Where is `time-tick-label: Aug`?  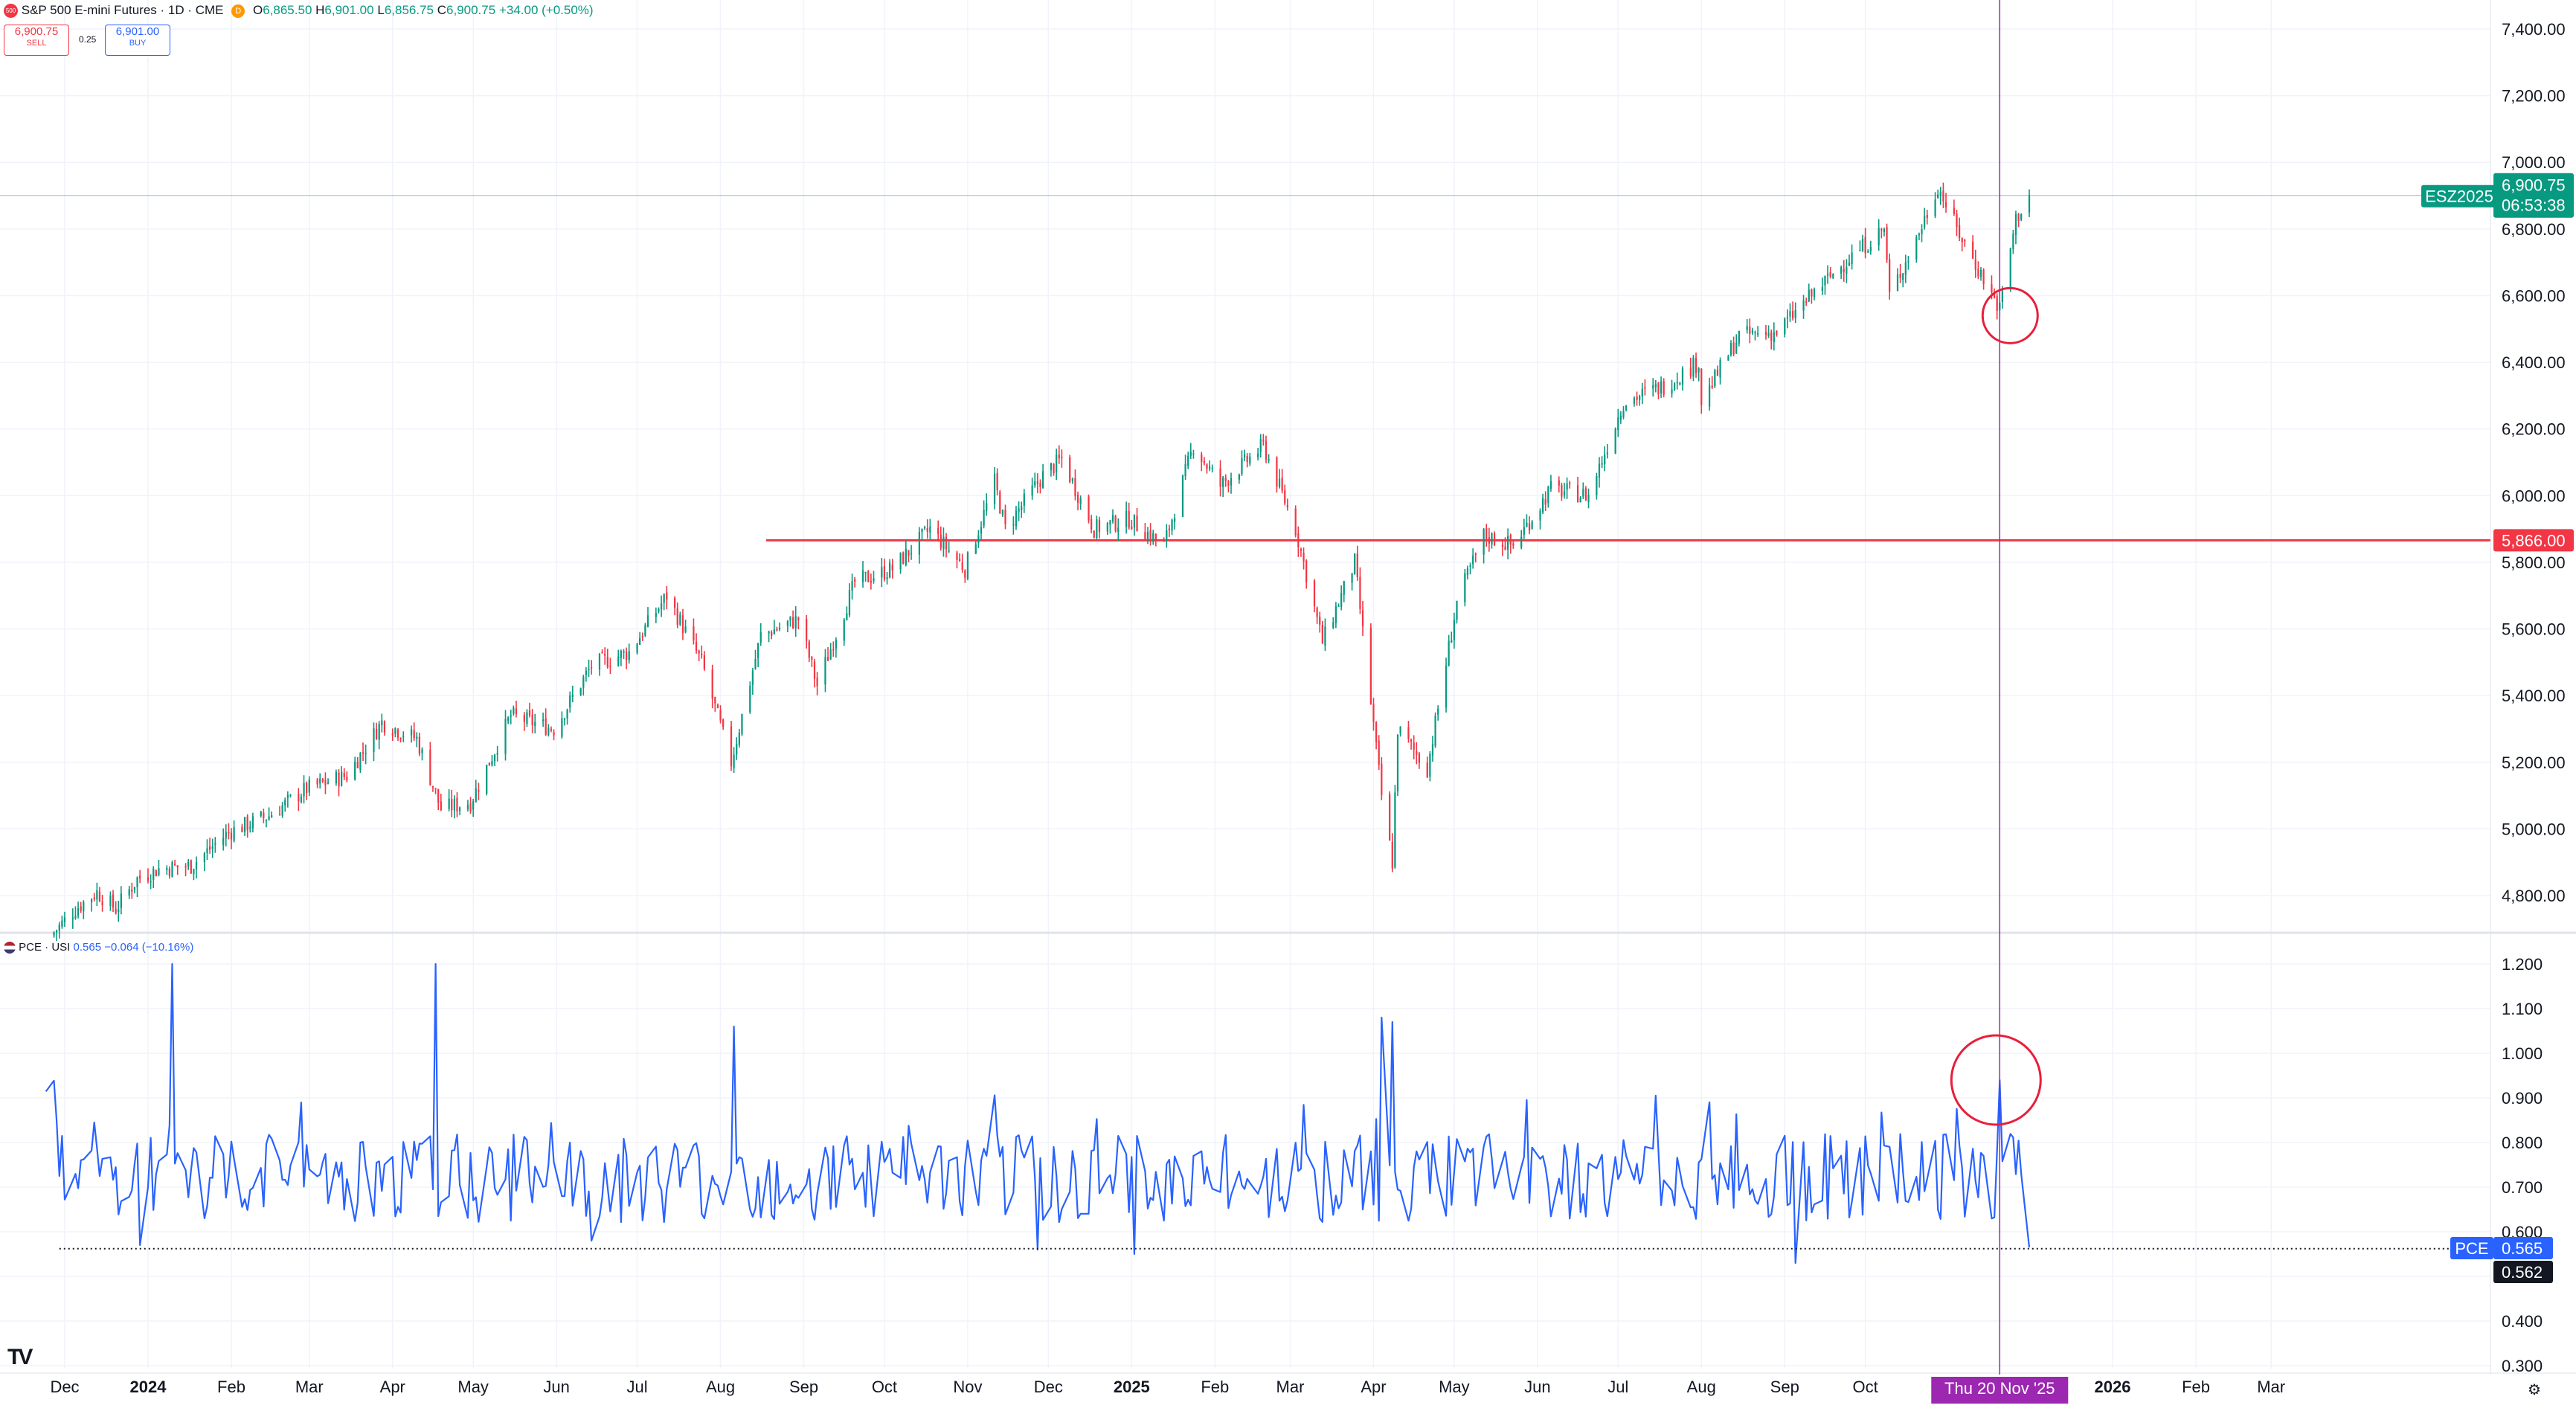 time-tick-label: Aug is located at coordinates (1701, 1387).